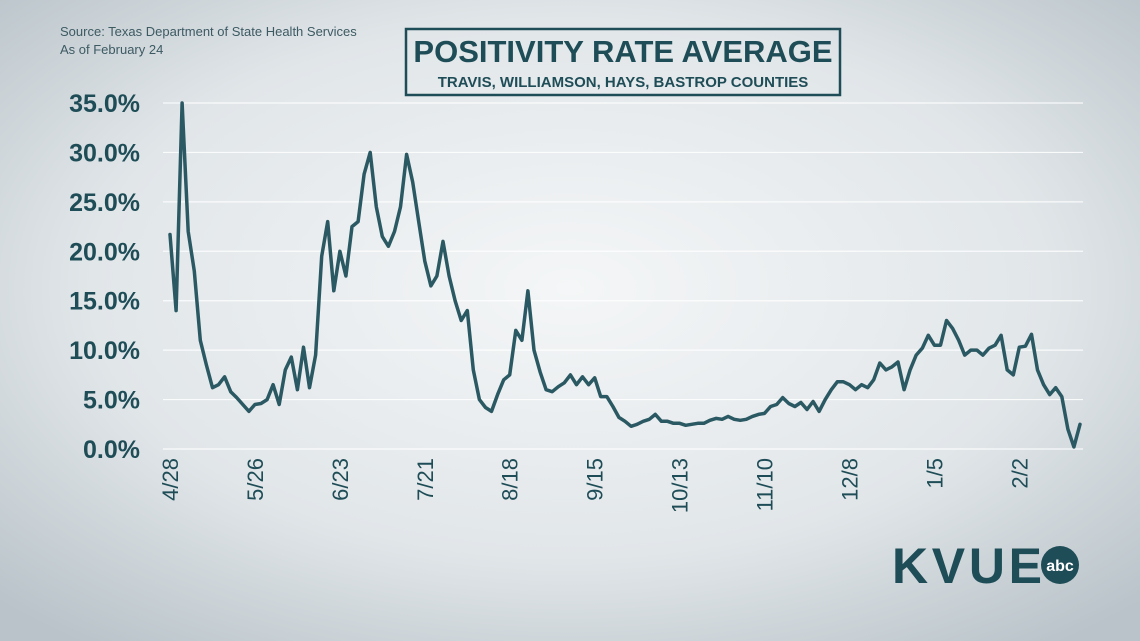 Image resolution: width=1140 pixels, height=641 pixels. What do you see at coordinates (1019, 473) in the screenshot?
I see `x-tick-label: 2/2` at bounding box center [1019, 473].